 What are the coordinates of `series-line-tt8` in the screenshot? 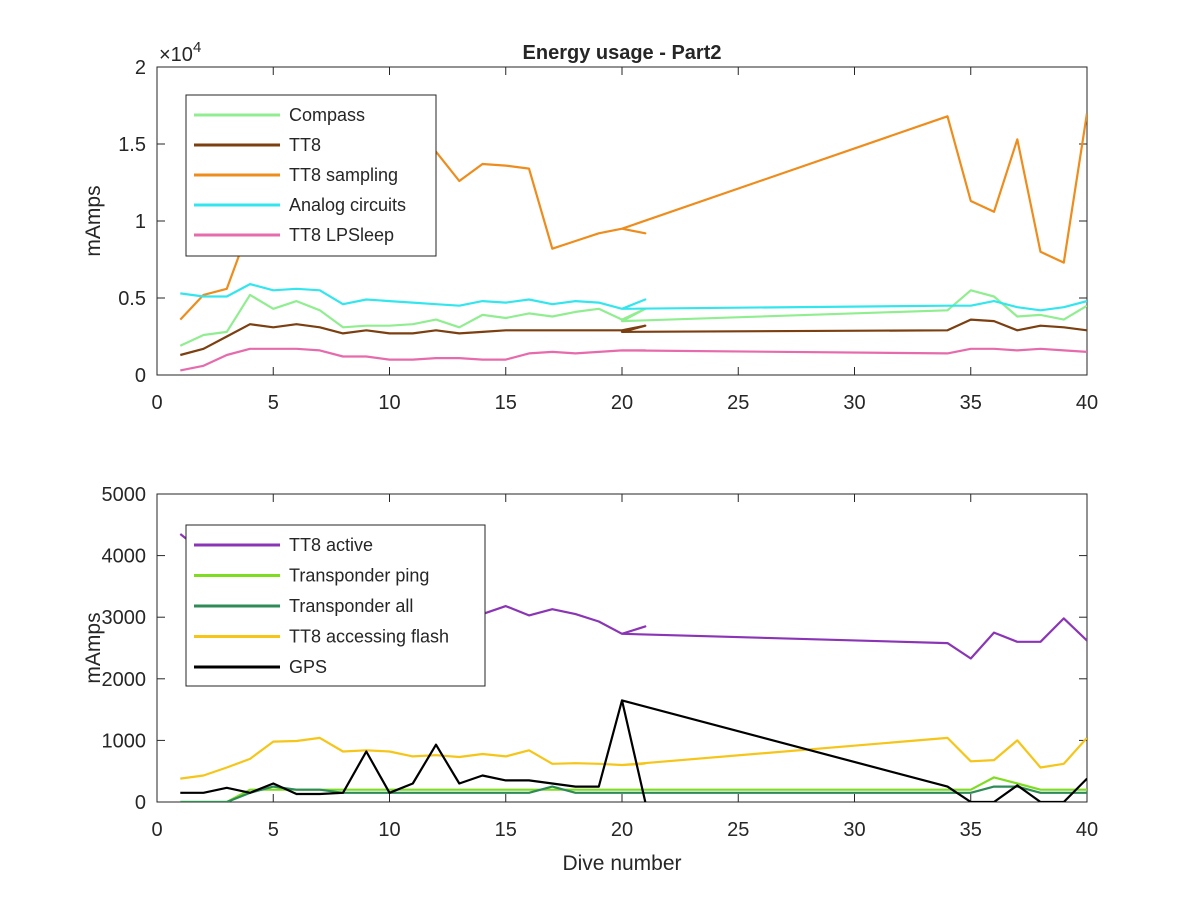 It's located at (633, 337).